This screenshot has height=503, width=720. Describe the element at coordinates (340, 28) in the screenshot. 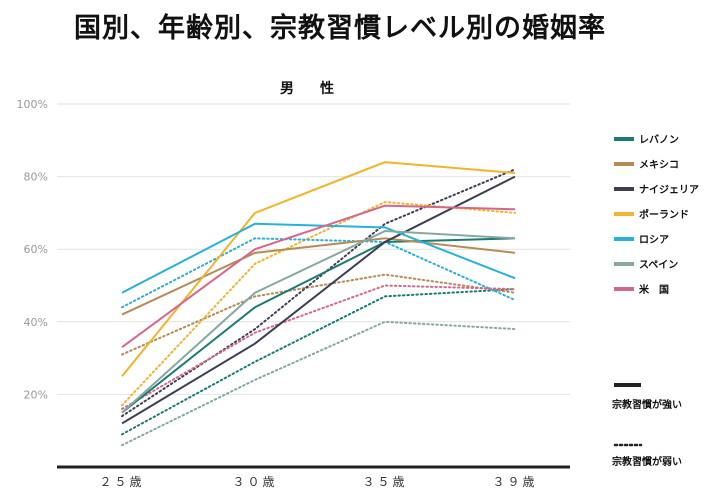

I see `page-title: 国別、年齢別、宗教習慣レベル別の婚姻率` at that location.